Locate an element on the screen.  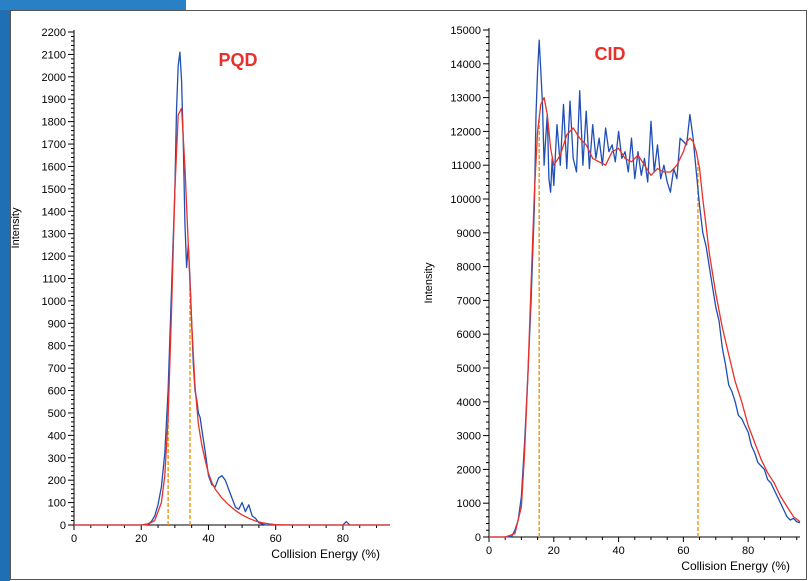
pqd-y-tick-label: 1300 is located at coordinates (54, 235).